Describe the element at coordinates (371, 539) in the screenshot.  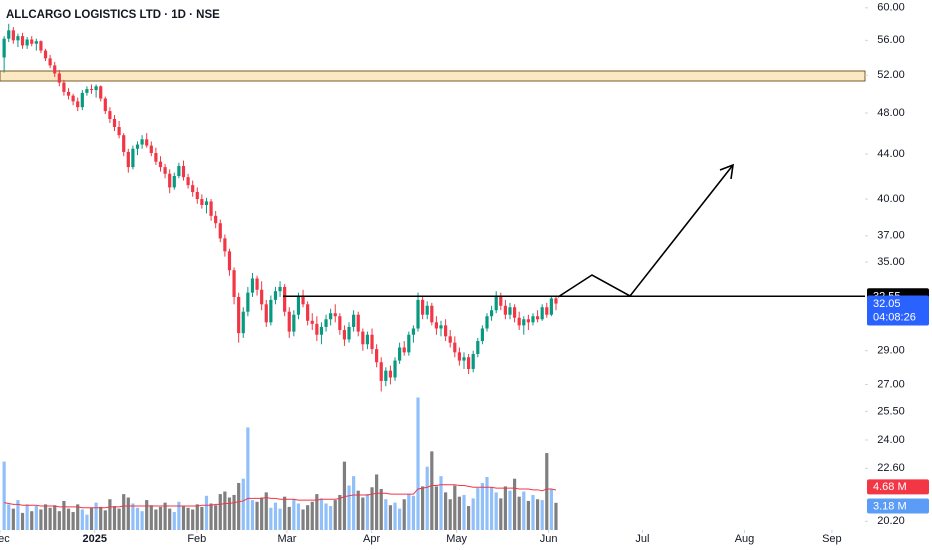
I see `x-tick-label: Apr` at that location.